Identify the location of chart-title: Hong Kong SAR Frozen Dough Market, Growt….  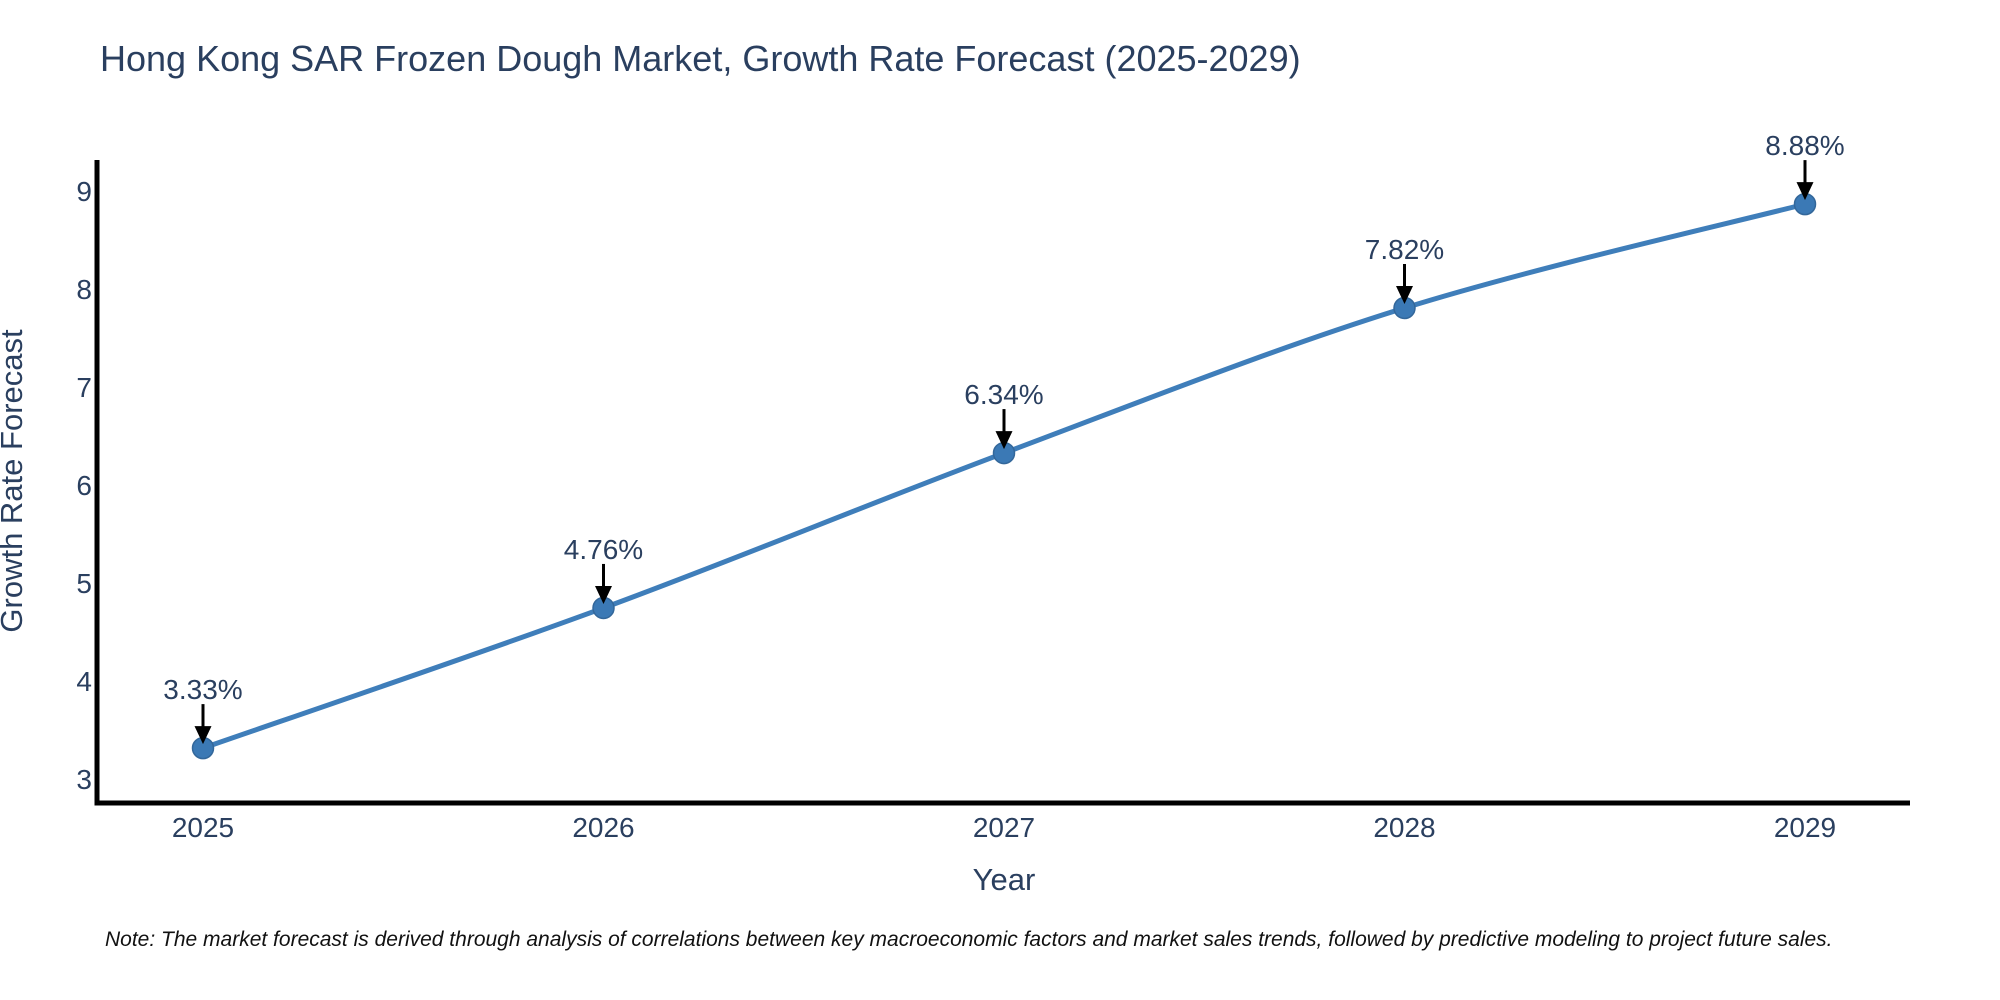
(700, 58).